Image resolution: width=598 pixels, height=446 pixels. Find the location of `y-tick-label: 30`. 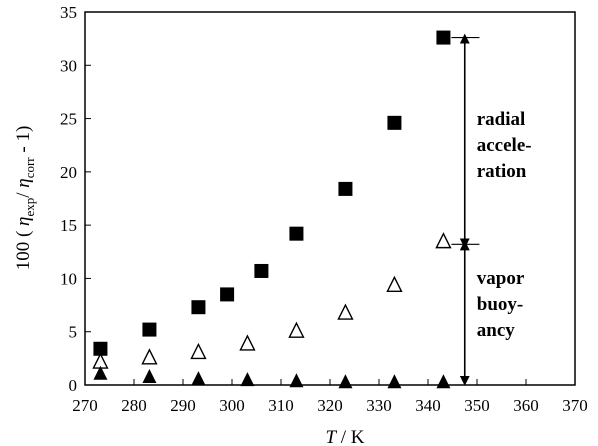

y-tick-label: 30 is located at coordinates (68, 65).